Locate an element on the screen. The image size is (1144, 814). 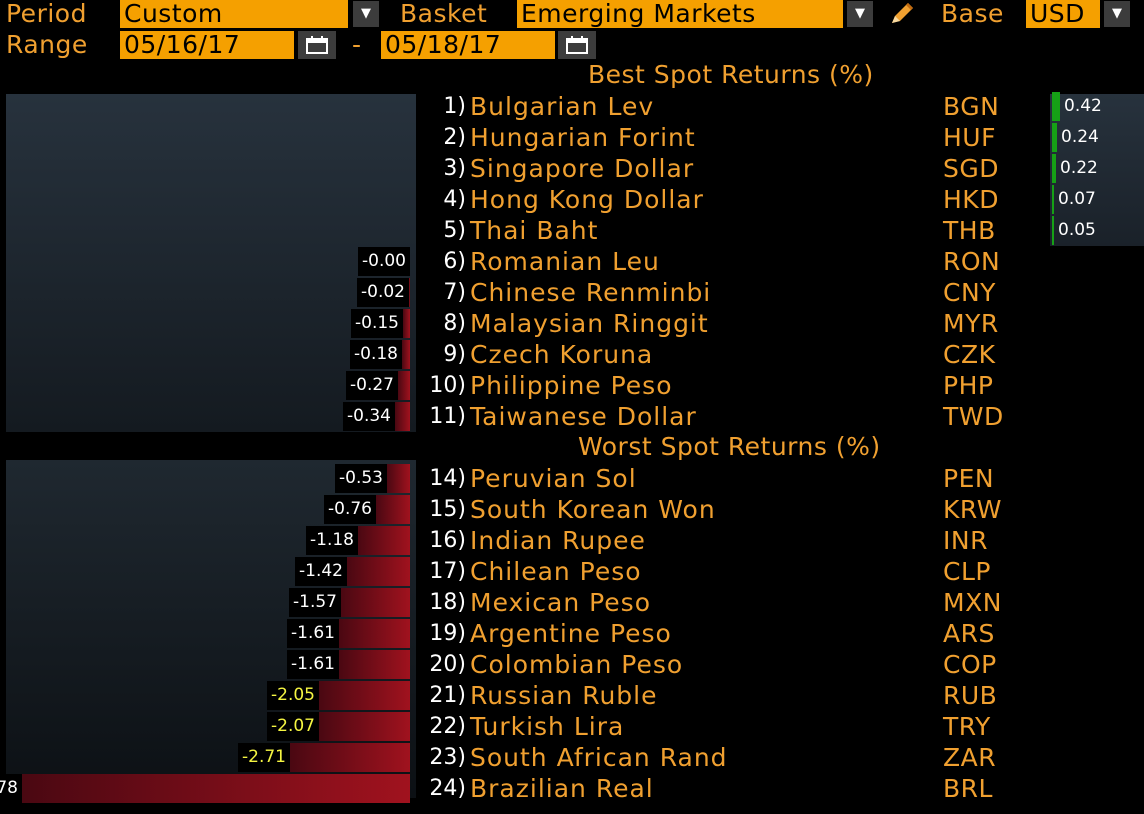
currency-name: Colombian Peso is located at coordinates (577, 664).